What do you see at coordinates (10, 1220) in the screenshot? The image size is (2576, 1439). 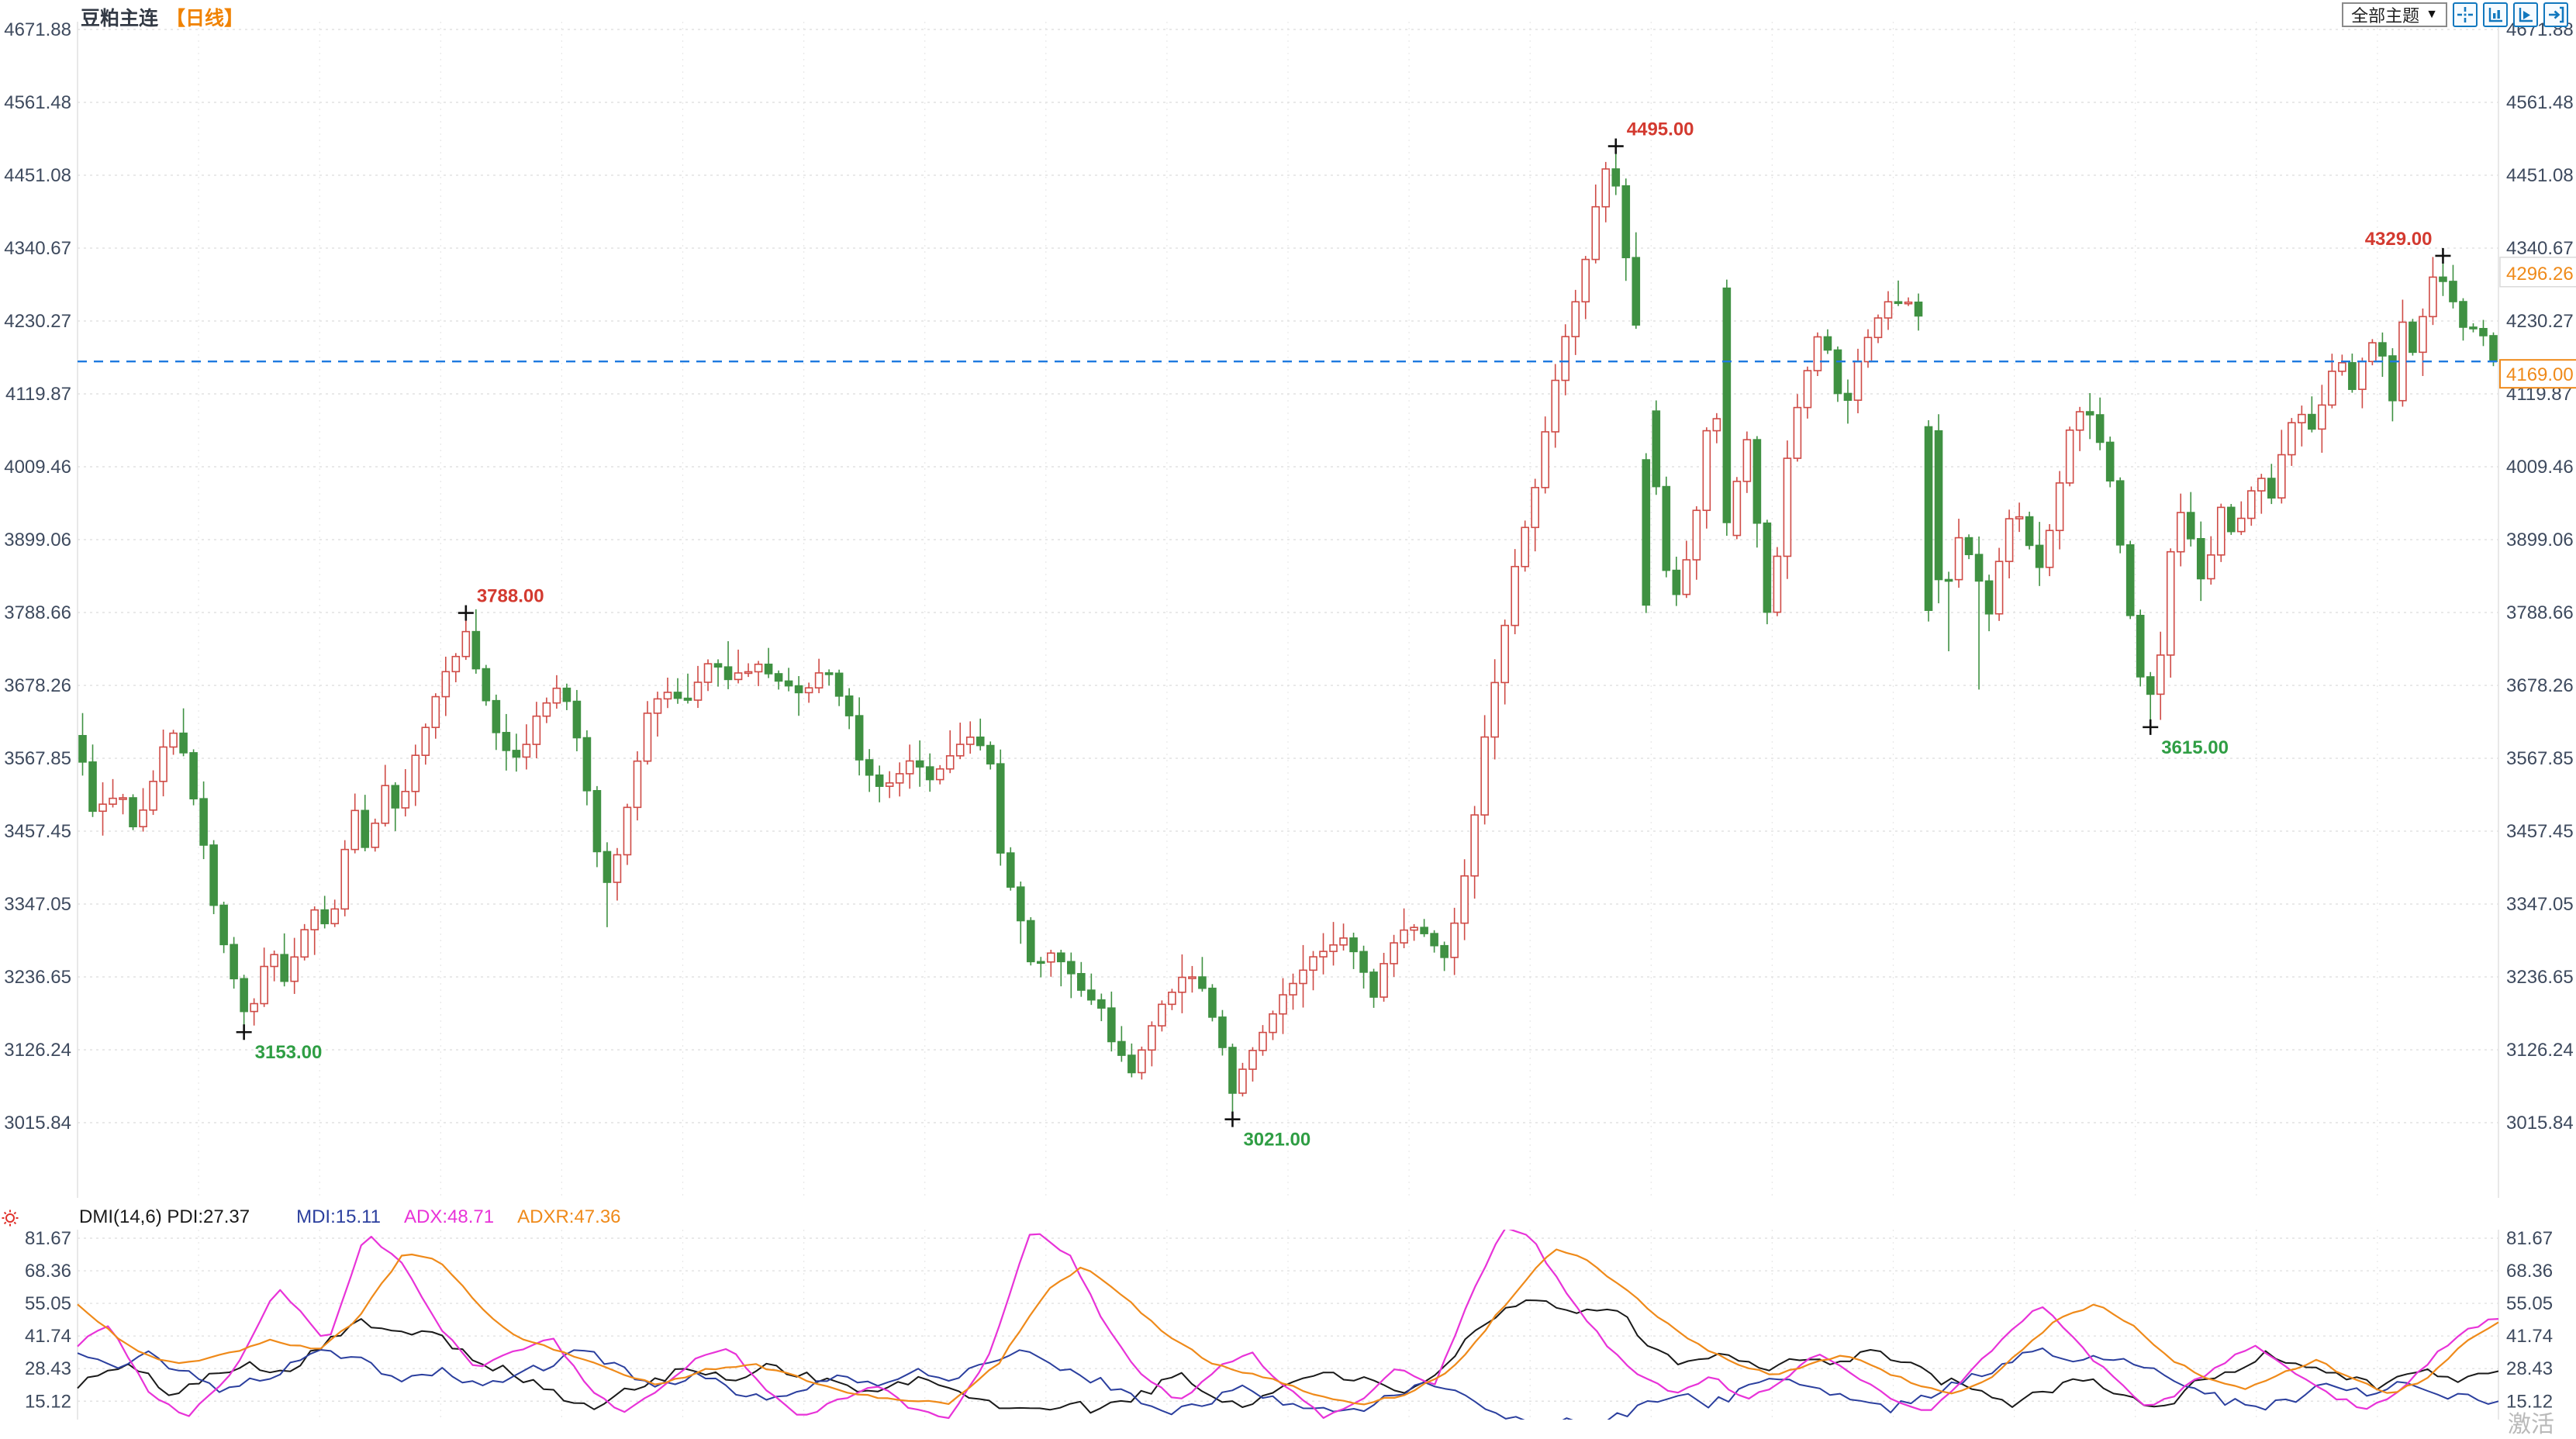 I see `indicator-settings-icon` at bounding box center [10, 1220].